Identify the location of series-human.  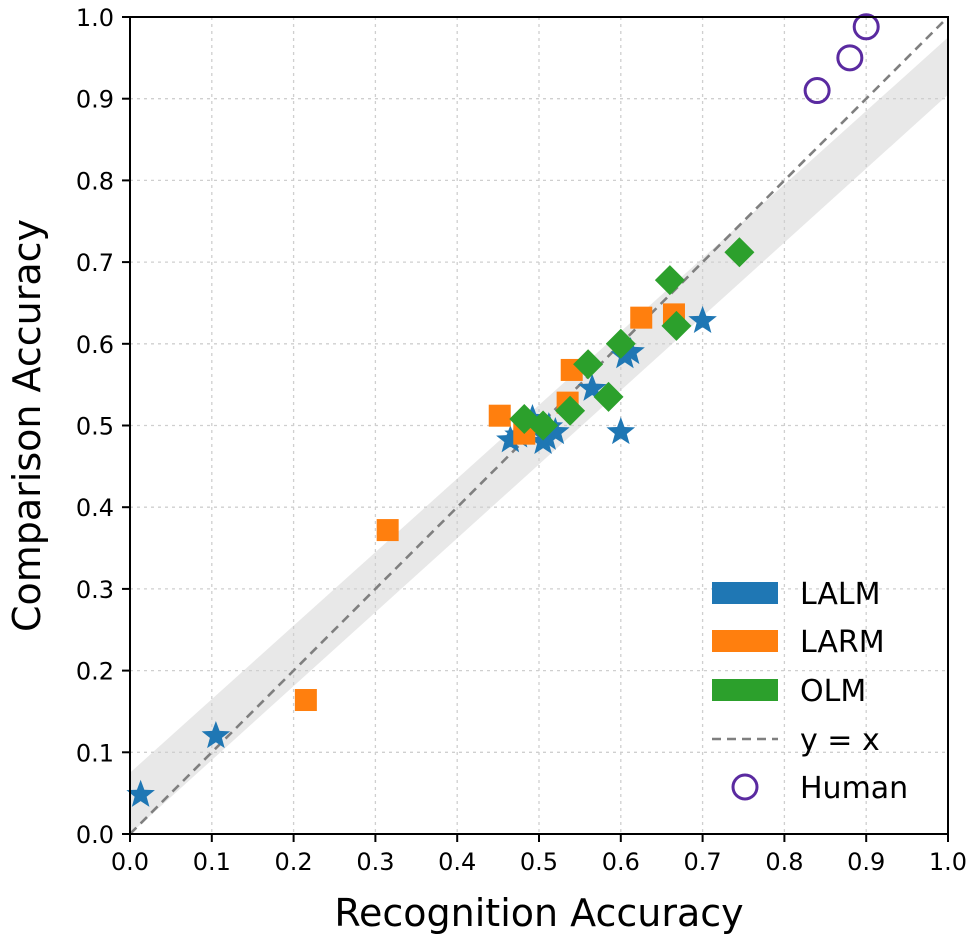
(841, 59).